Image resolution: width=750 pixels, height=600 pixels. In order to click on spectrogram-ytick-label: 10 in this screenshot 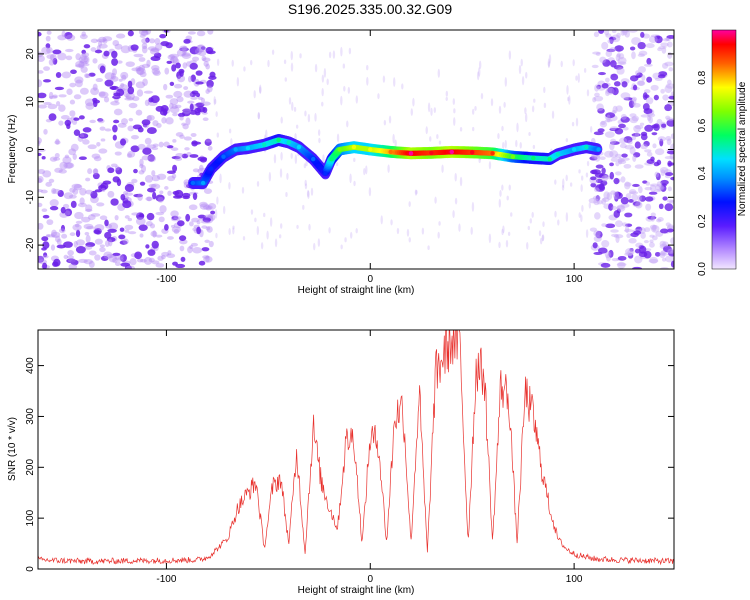, I will do `click(30, 102)`.